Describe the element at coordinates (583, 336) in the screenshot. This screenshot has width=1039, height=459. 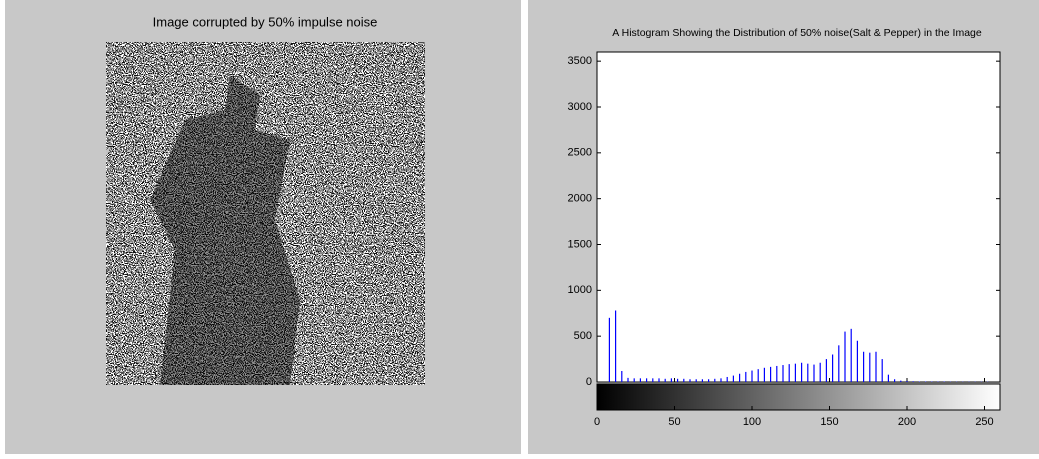
I see `y-tick-label: 500` at that location.